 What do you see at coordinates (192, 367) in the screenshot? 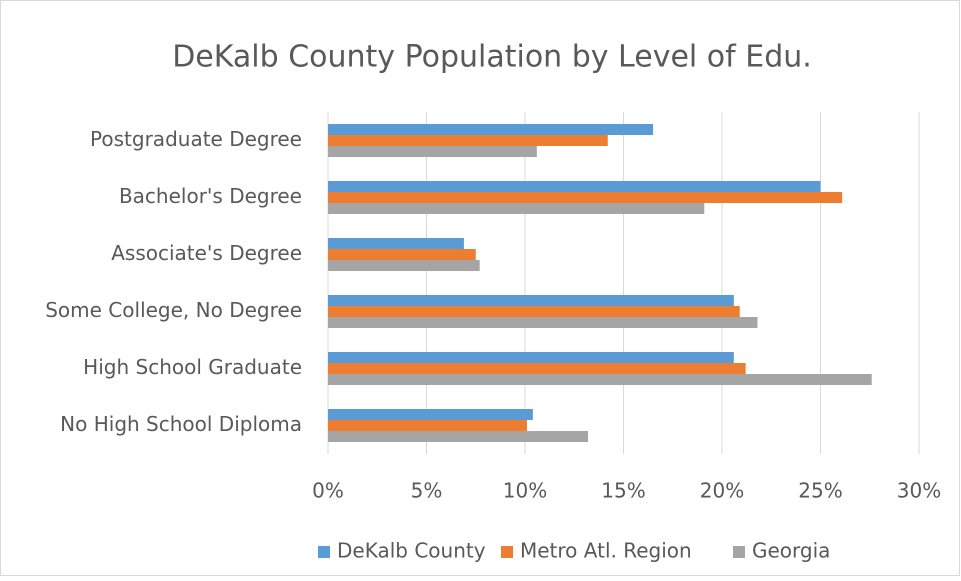
I see `y-tick-label: High School Graduate` at bounding box center [192, 367].